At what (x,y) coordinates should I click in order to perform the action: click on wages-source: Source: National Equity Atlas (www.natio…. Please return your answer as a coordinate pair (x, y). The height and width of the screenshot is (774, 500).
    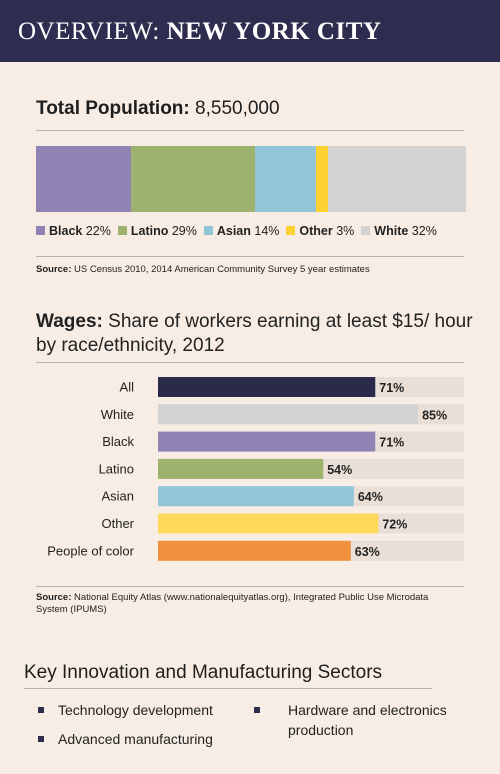
    Looking at the image, I should click on (232, 603).